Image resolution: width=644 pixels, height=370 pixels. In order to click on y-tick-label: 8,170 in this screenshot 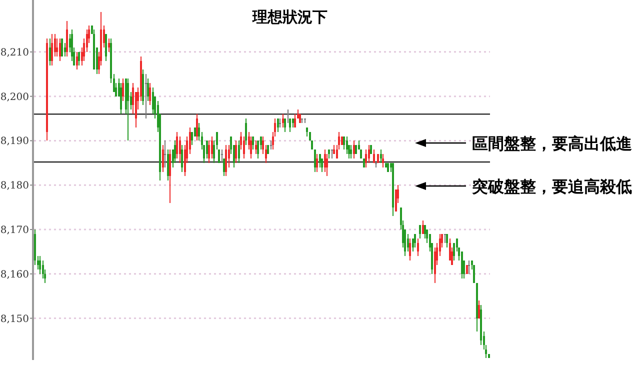, I will do `click(14, 230)`.